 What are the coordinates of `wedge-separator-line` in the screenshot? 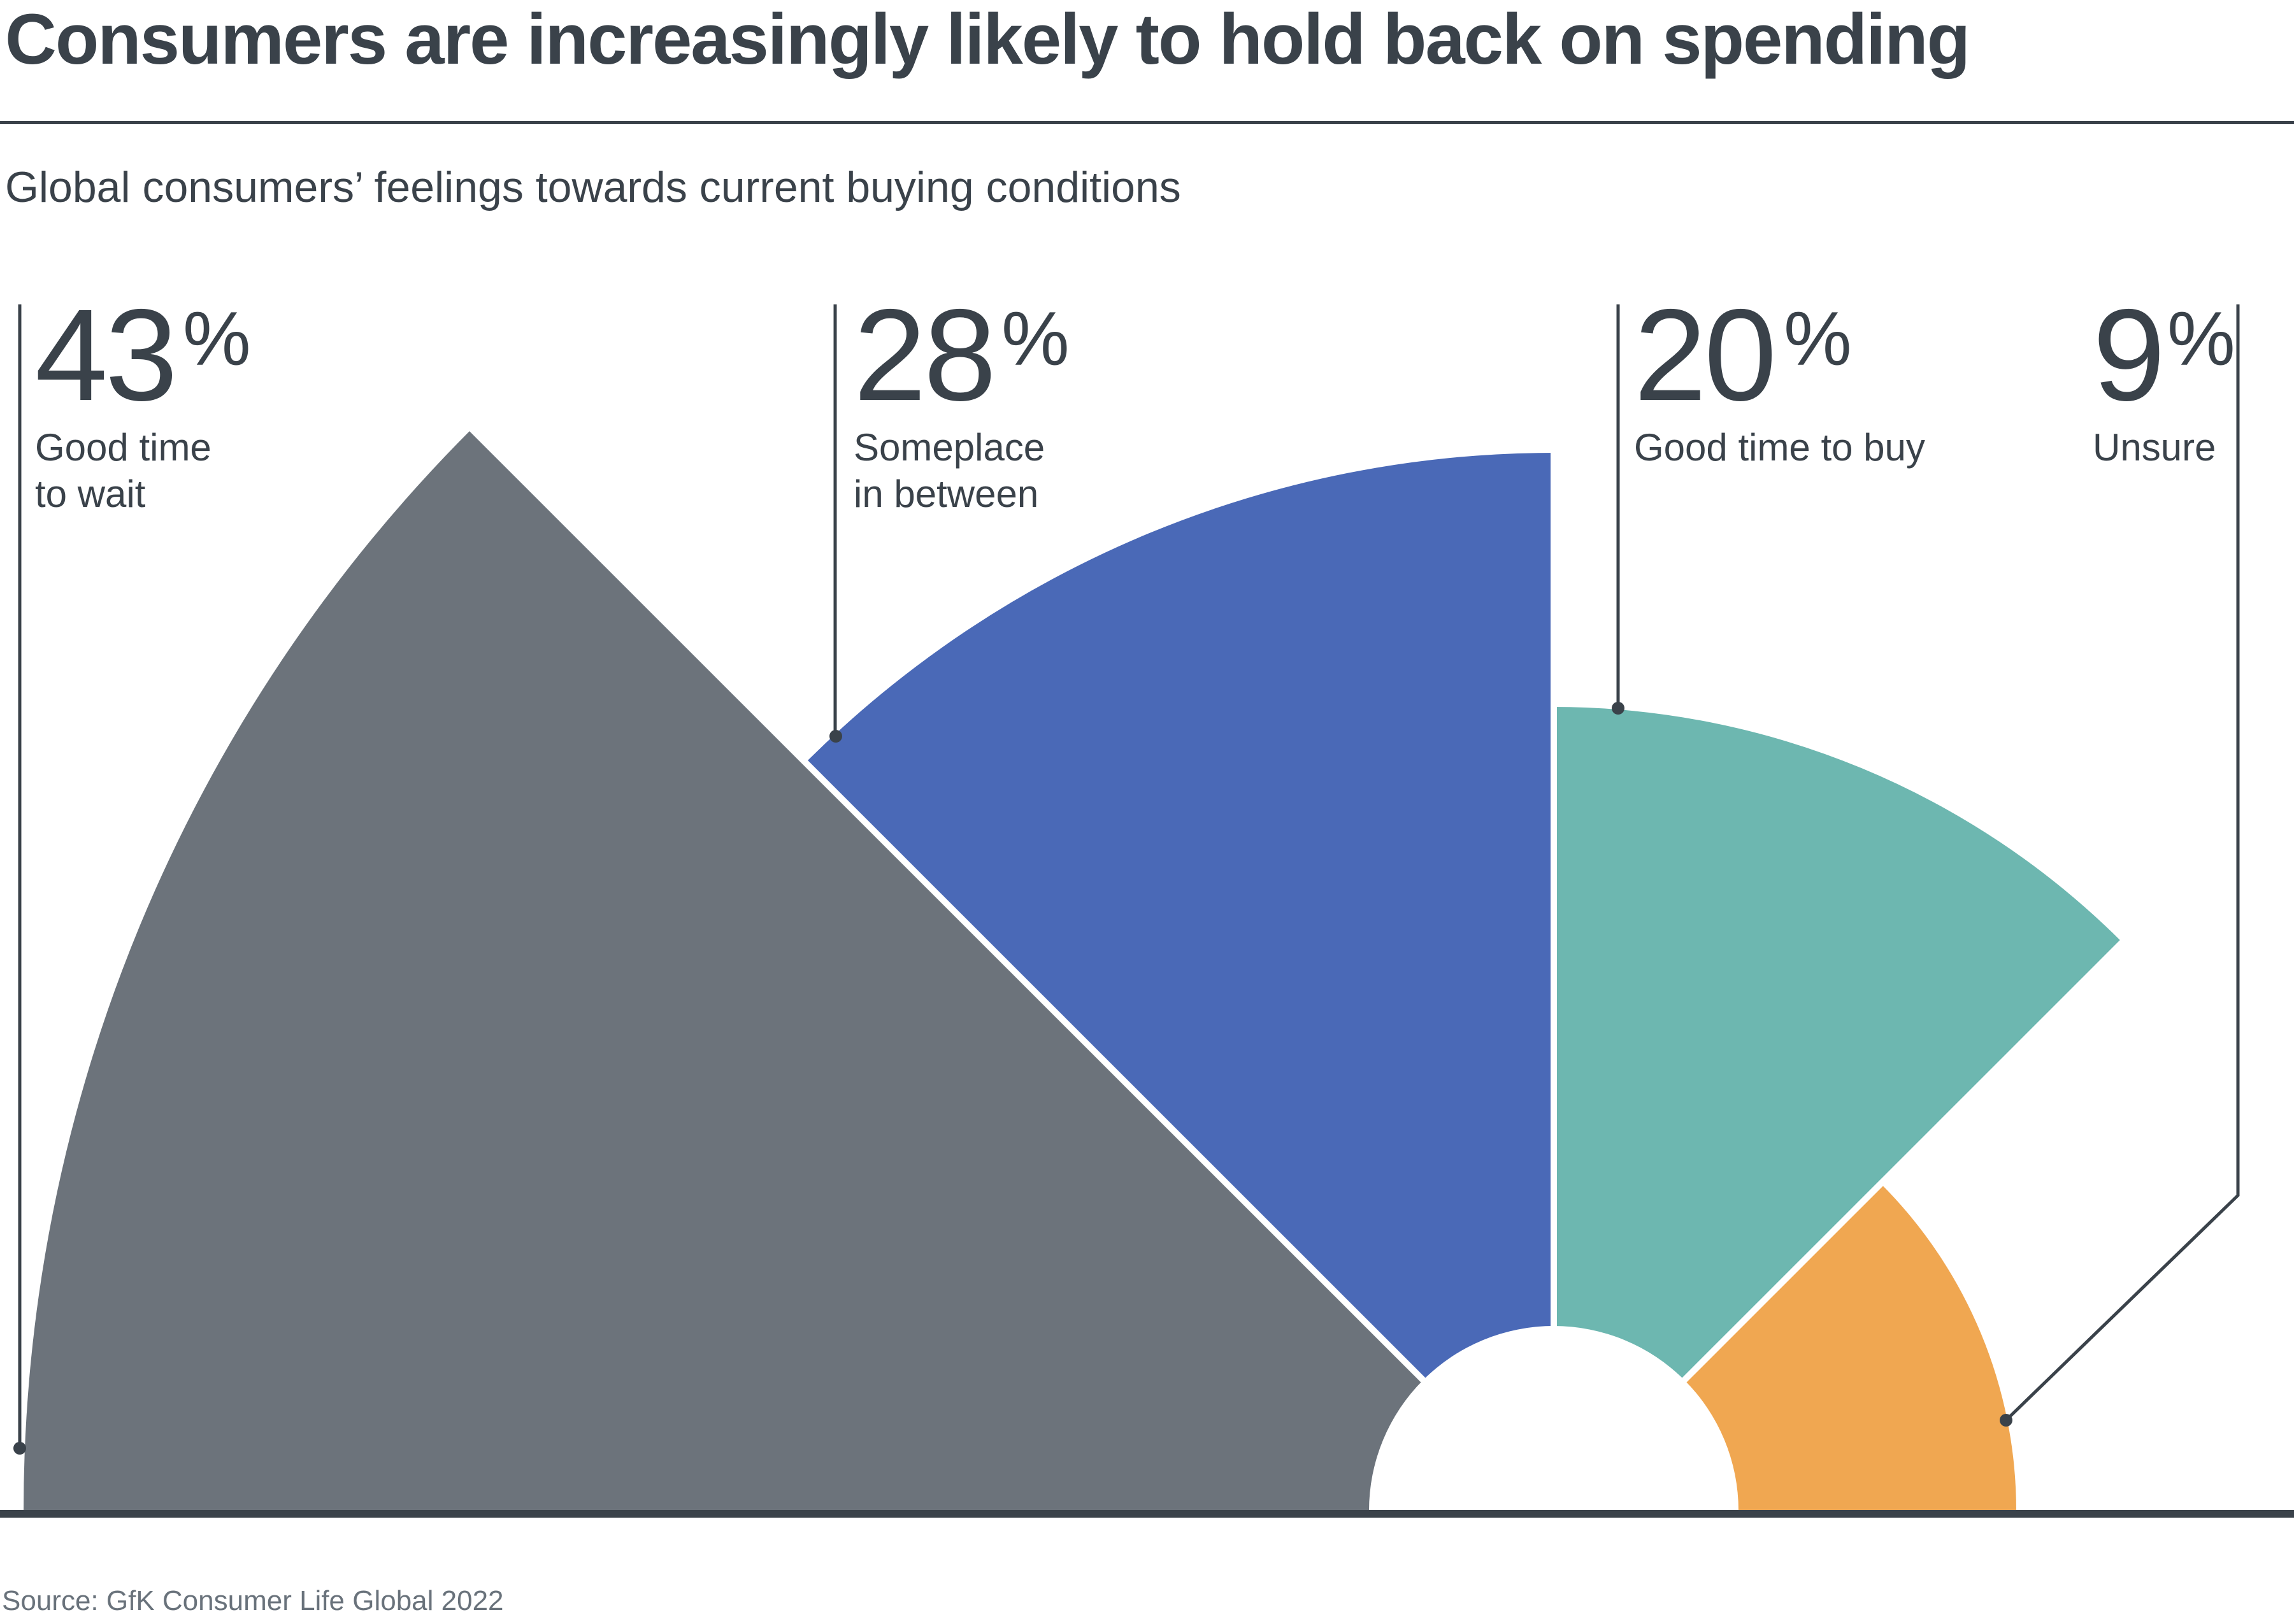 It's located at (1922, 1139).